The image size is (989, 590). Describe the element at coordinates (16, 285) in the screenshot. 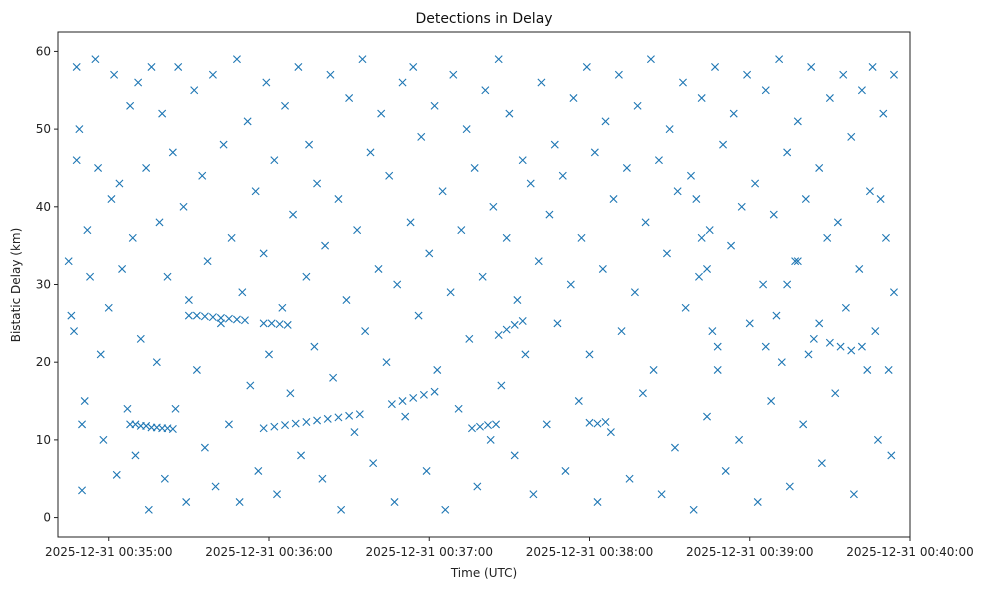

I see `y-axis-label: Bistatic Delay (km)` at that location.